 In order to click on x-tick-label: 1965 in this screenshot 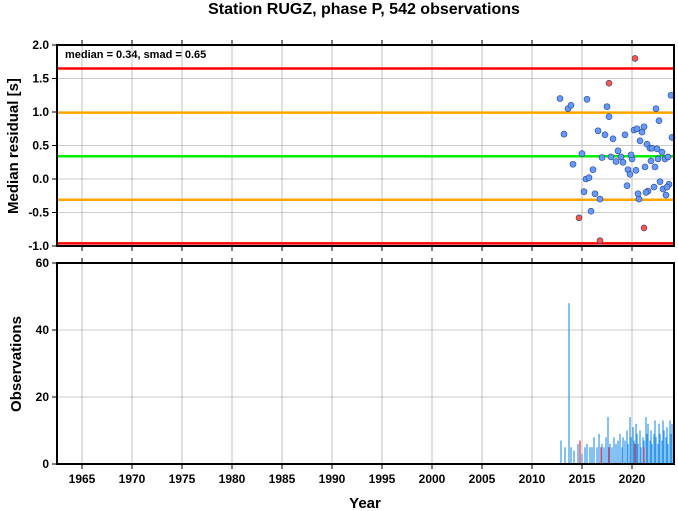, I will do `click(82, 479)`.